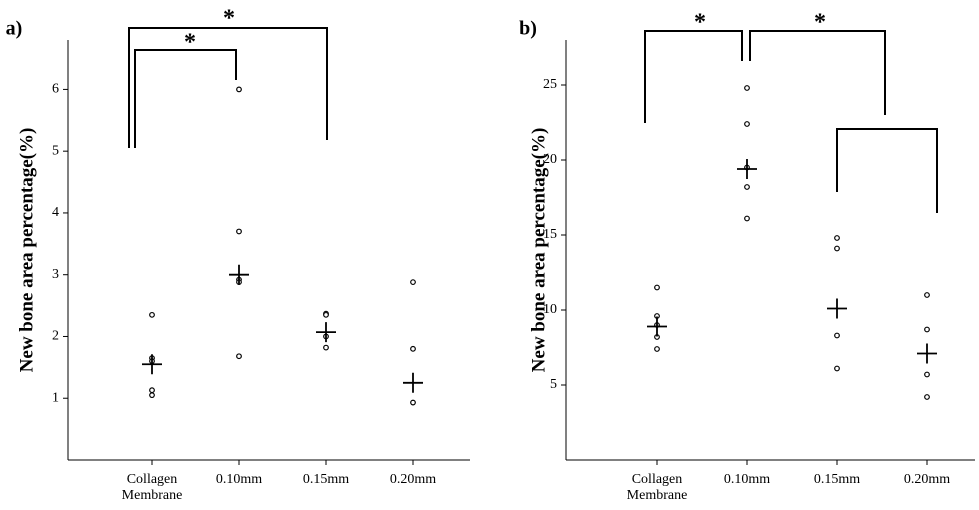 This screenshot has height=510, width=979. Describe the element at coordinates (550, 309) in the screenshot. I see `y-tick-label: 10` at that location.